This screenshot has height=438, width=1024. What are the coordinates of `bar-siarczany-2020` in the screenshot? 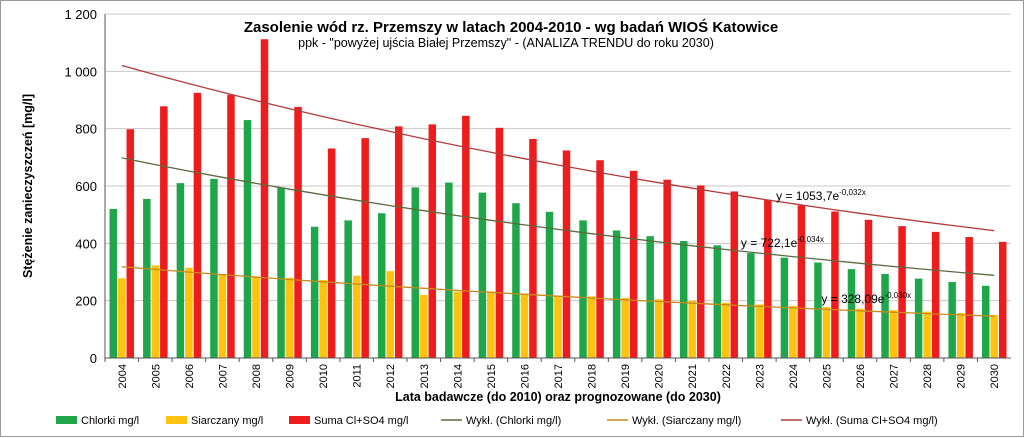 It's located at (658, 328).